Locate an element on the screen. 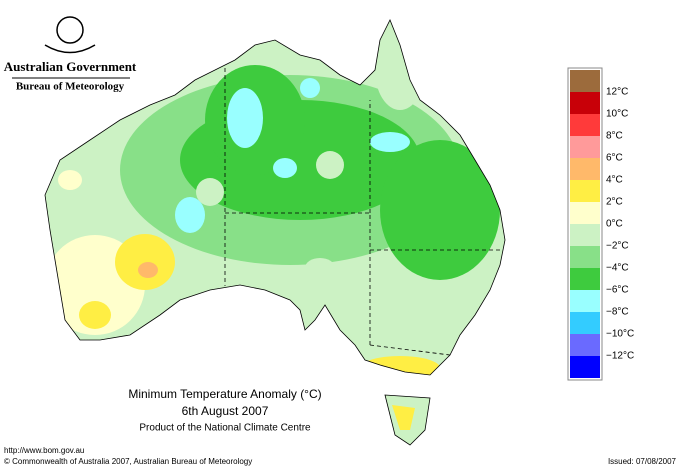  legend-label: 10°C is located at coordinates (617, 114).